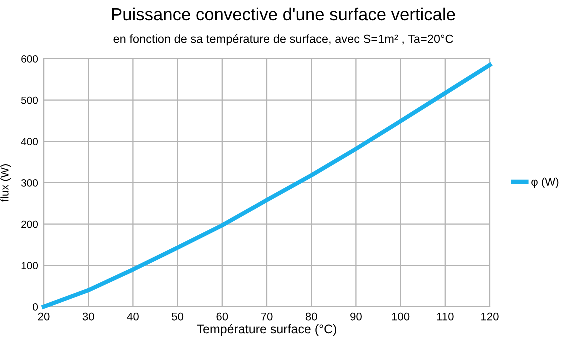  What do you see at coordinates (88, 316) in the screenshot?
I see `x-tick-label: 30` at bounding box center [88, 316].